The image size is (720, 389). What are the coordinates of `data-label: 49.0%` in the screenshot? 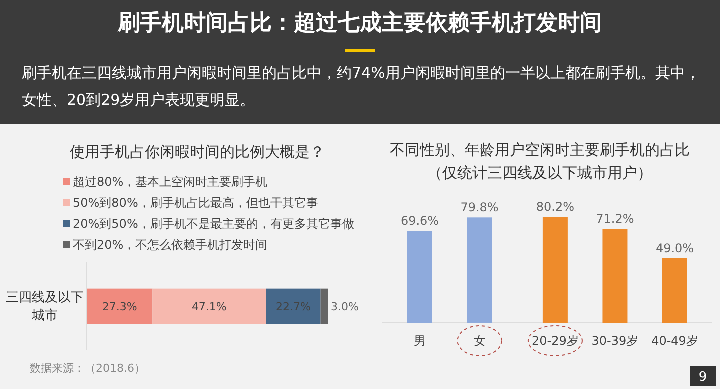 It's located at (675, 248).